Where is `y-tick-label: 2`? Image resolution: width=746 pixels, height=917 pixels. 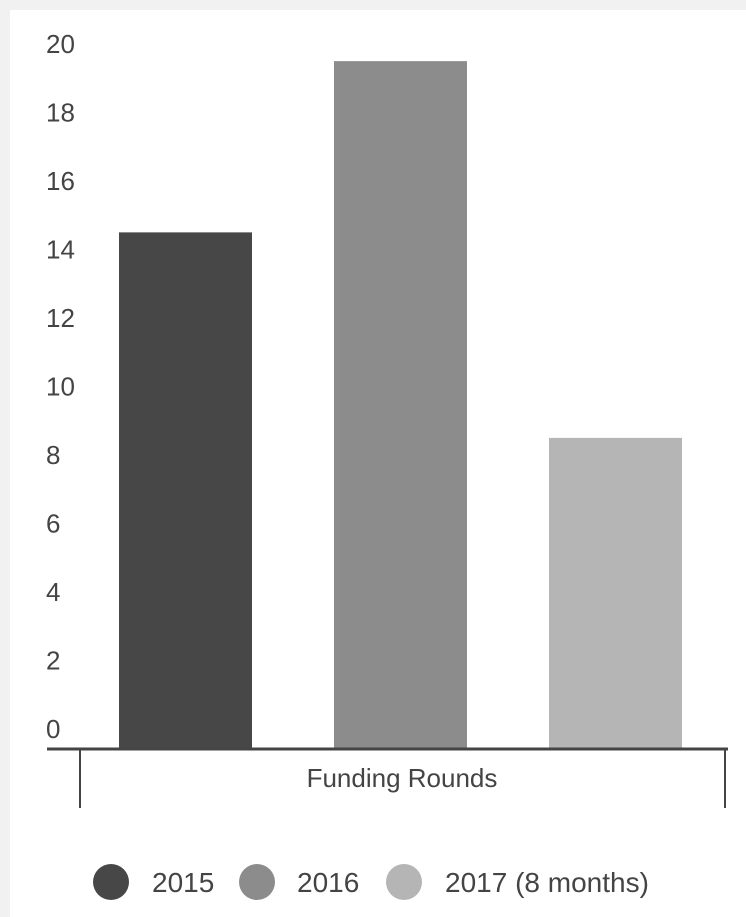 y-tick-label: 2 is located at coordinates (53, 661).